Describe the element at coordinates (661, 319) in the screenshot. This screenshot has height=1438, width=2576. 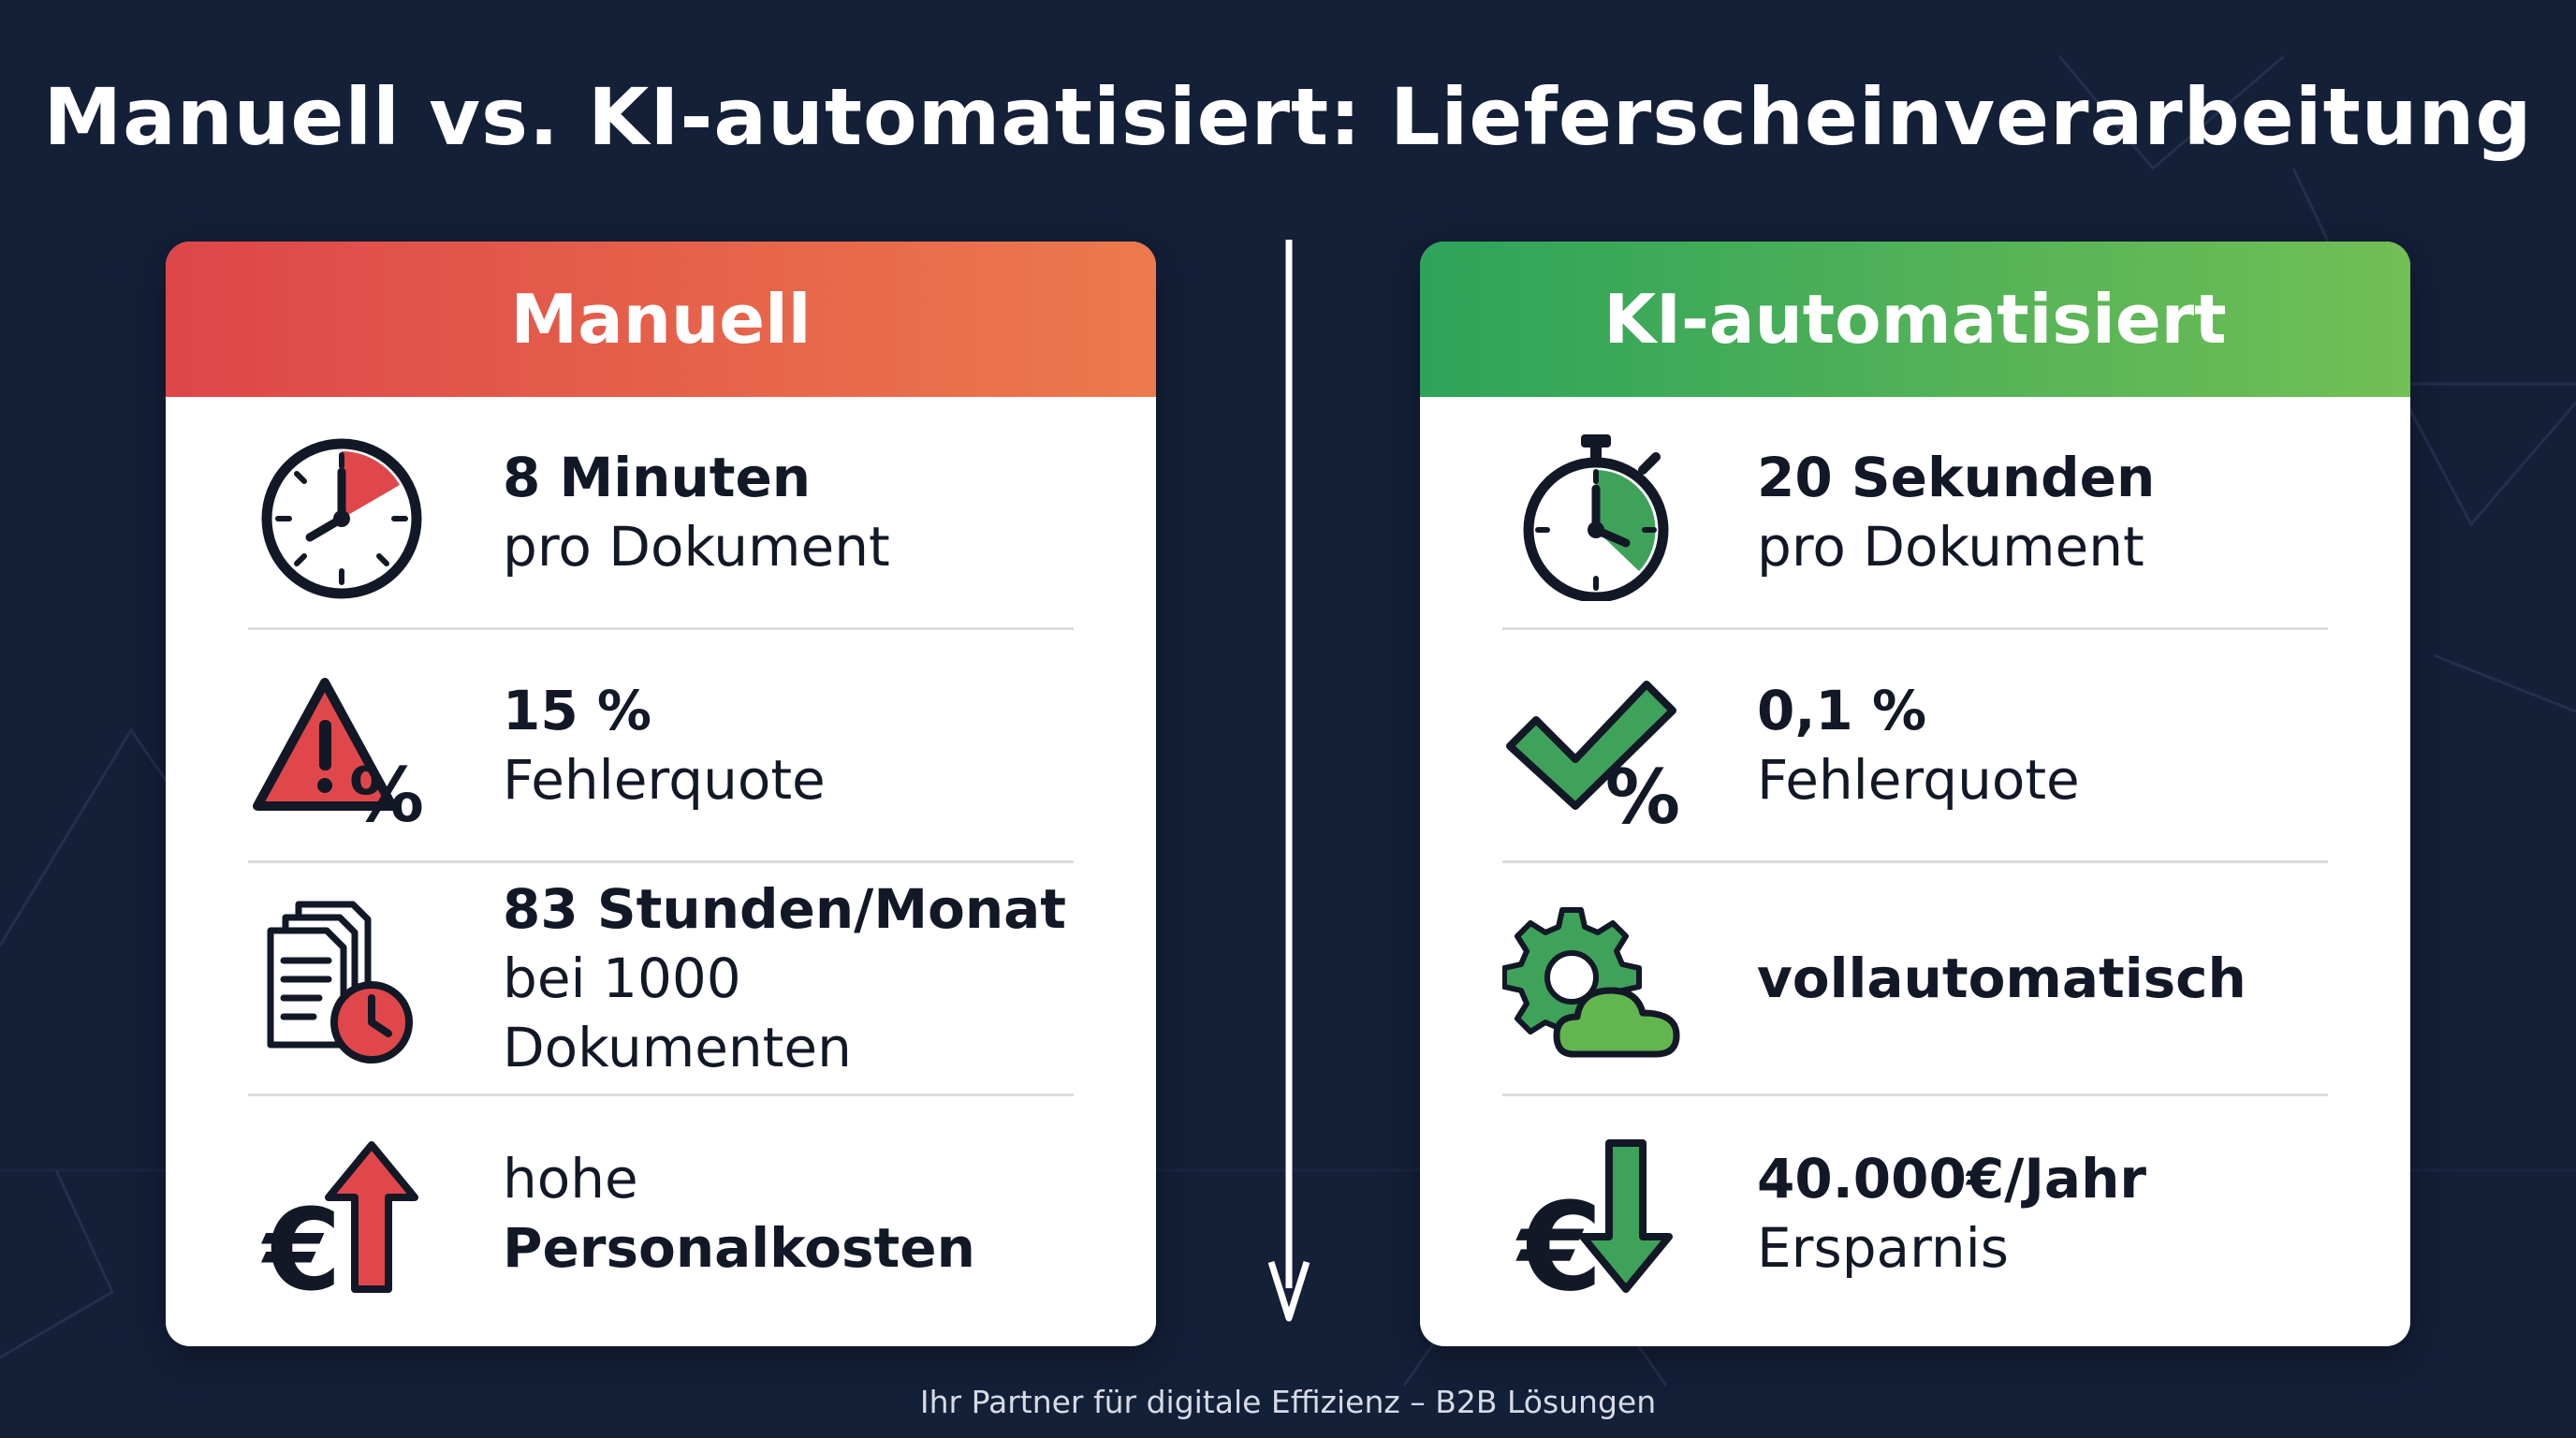
I see `manual-card-header: Manuell` at that location.